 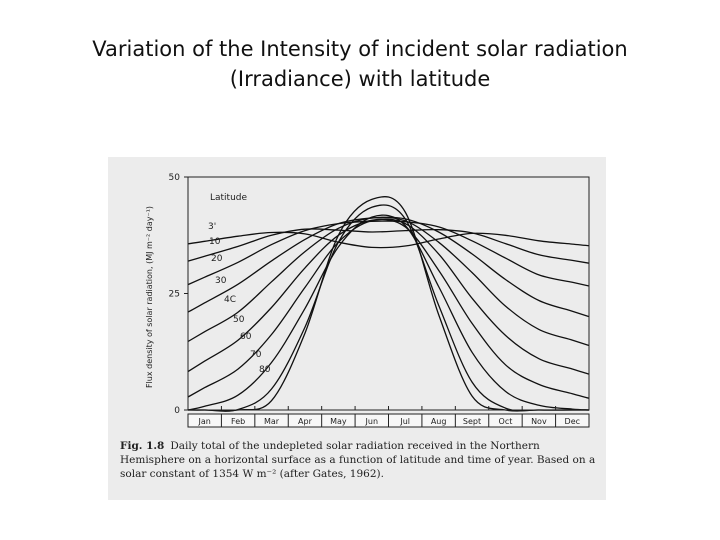 What do you see at coordinates (239, 320) in the screenshot?
I see `series-label-5: 50` at bounding box center [239, 320].